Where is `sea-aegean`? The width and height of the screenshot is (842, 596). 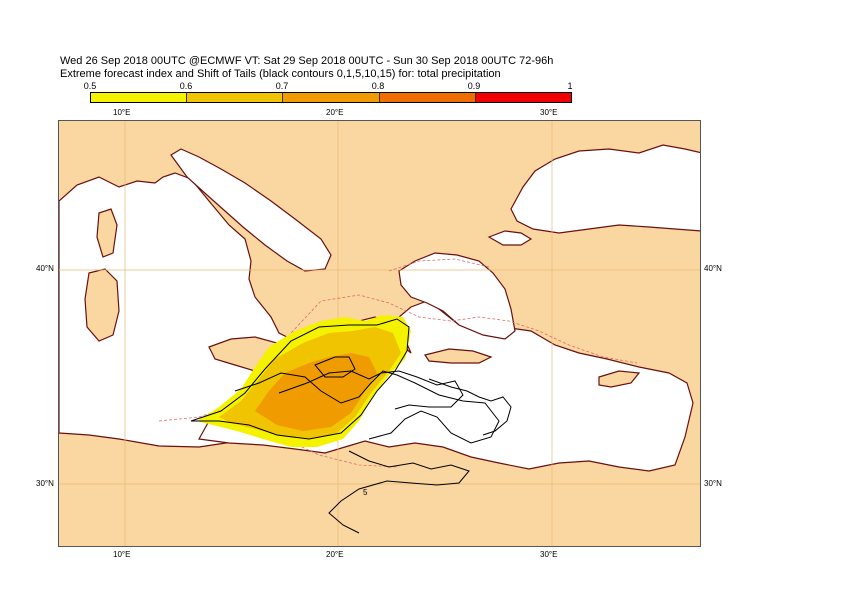 sea-aegean is located at coordinates (457, 296).